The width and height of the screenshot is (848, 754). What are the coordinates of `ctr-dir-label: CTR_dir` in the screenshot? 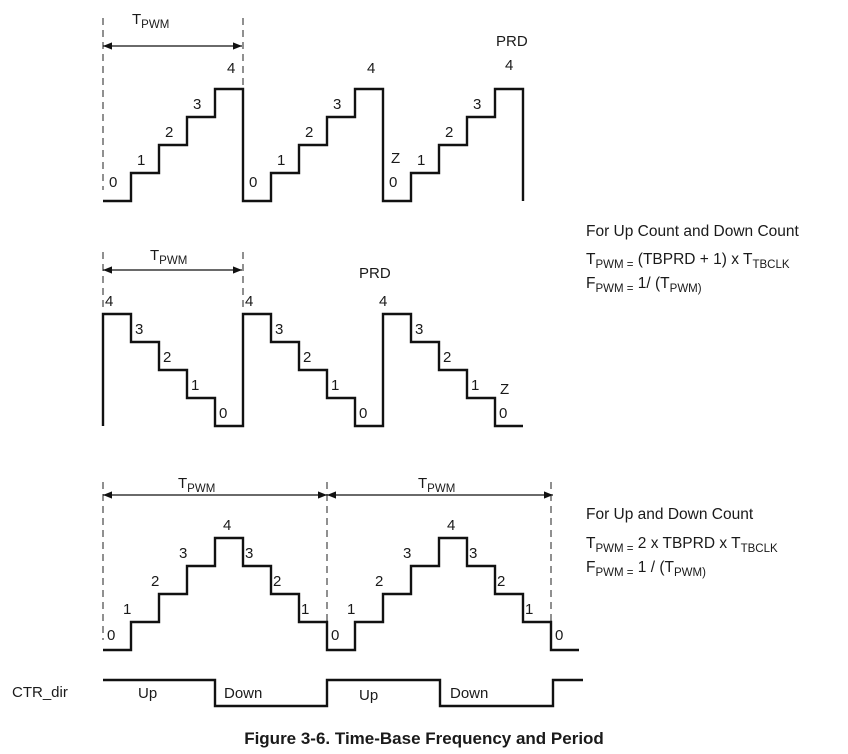 It's located at (40, 692).